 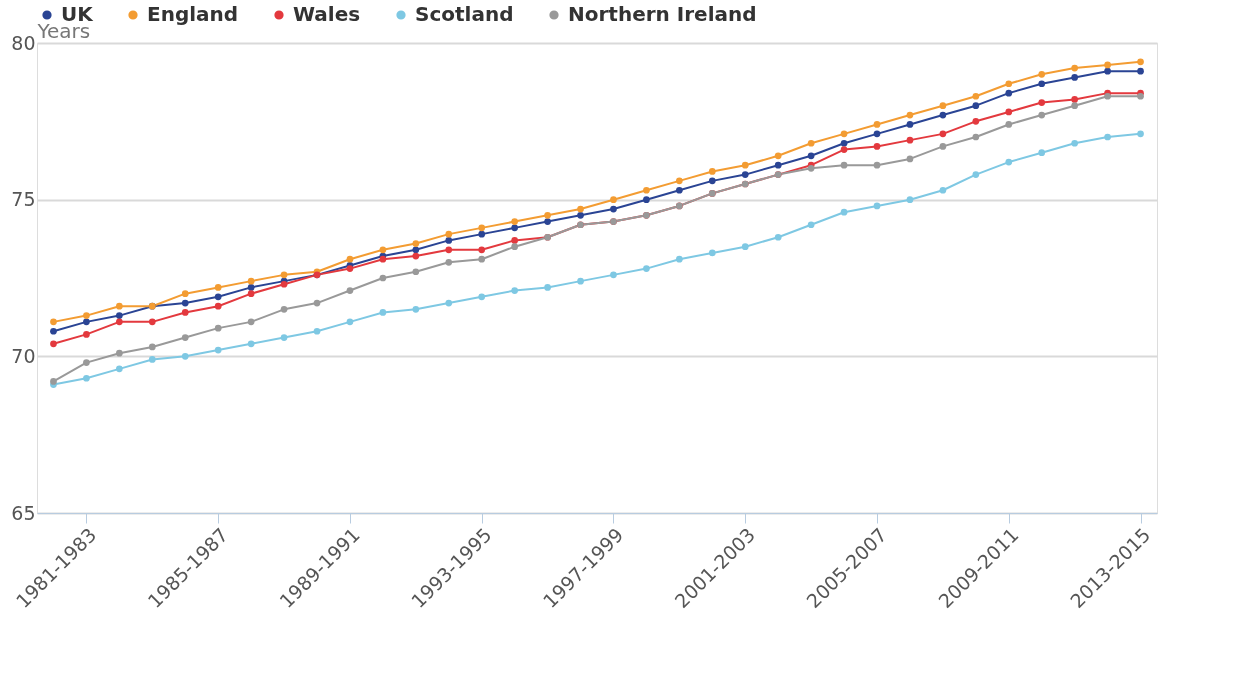 I want to click on legend-label: Northern Ireland, so click(x=662, y=14).